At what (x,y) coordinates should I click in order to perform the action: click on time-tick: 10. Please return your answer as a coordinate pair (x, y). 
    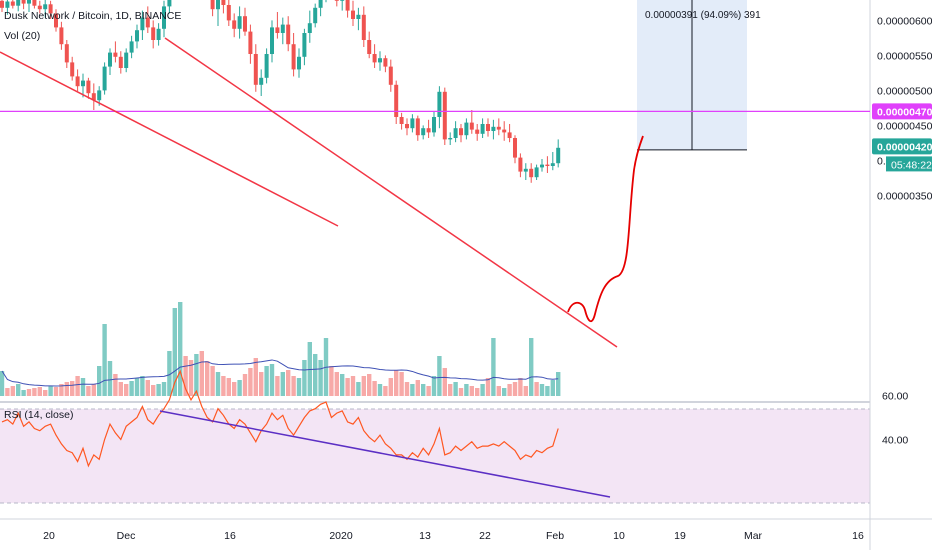
    Looking at the image, I should click on (619, 536).